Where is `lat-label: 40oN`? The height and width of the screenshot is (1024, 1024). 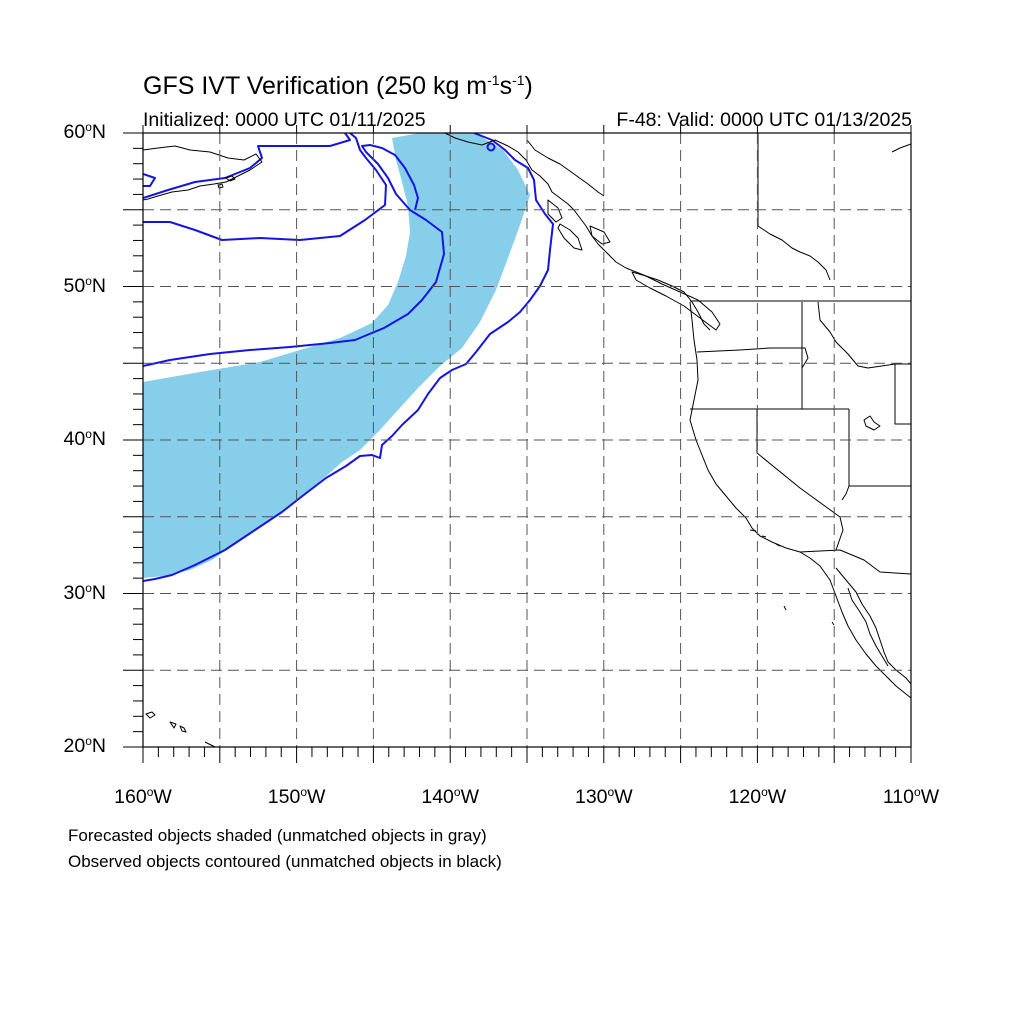
lat-label: 40oN is located at coordinates (84, 438).